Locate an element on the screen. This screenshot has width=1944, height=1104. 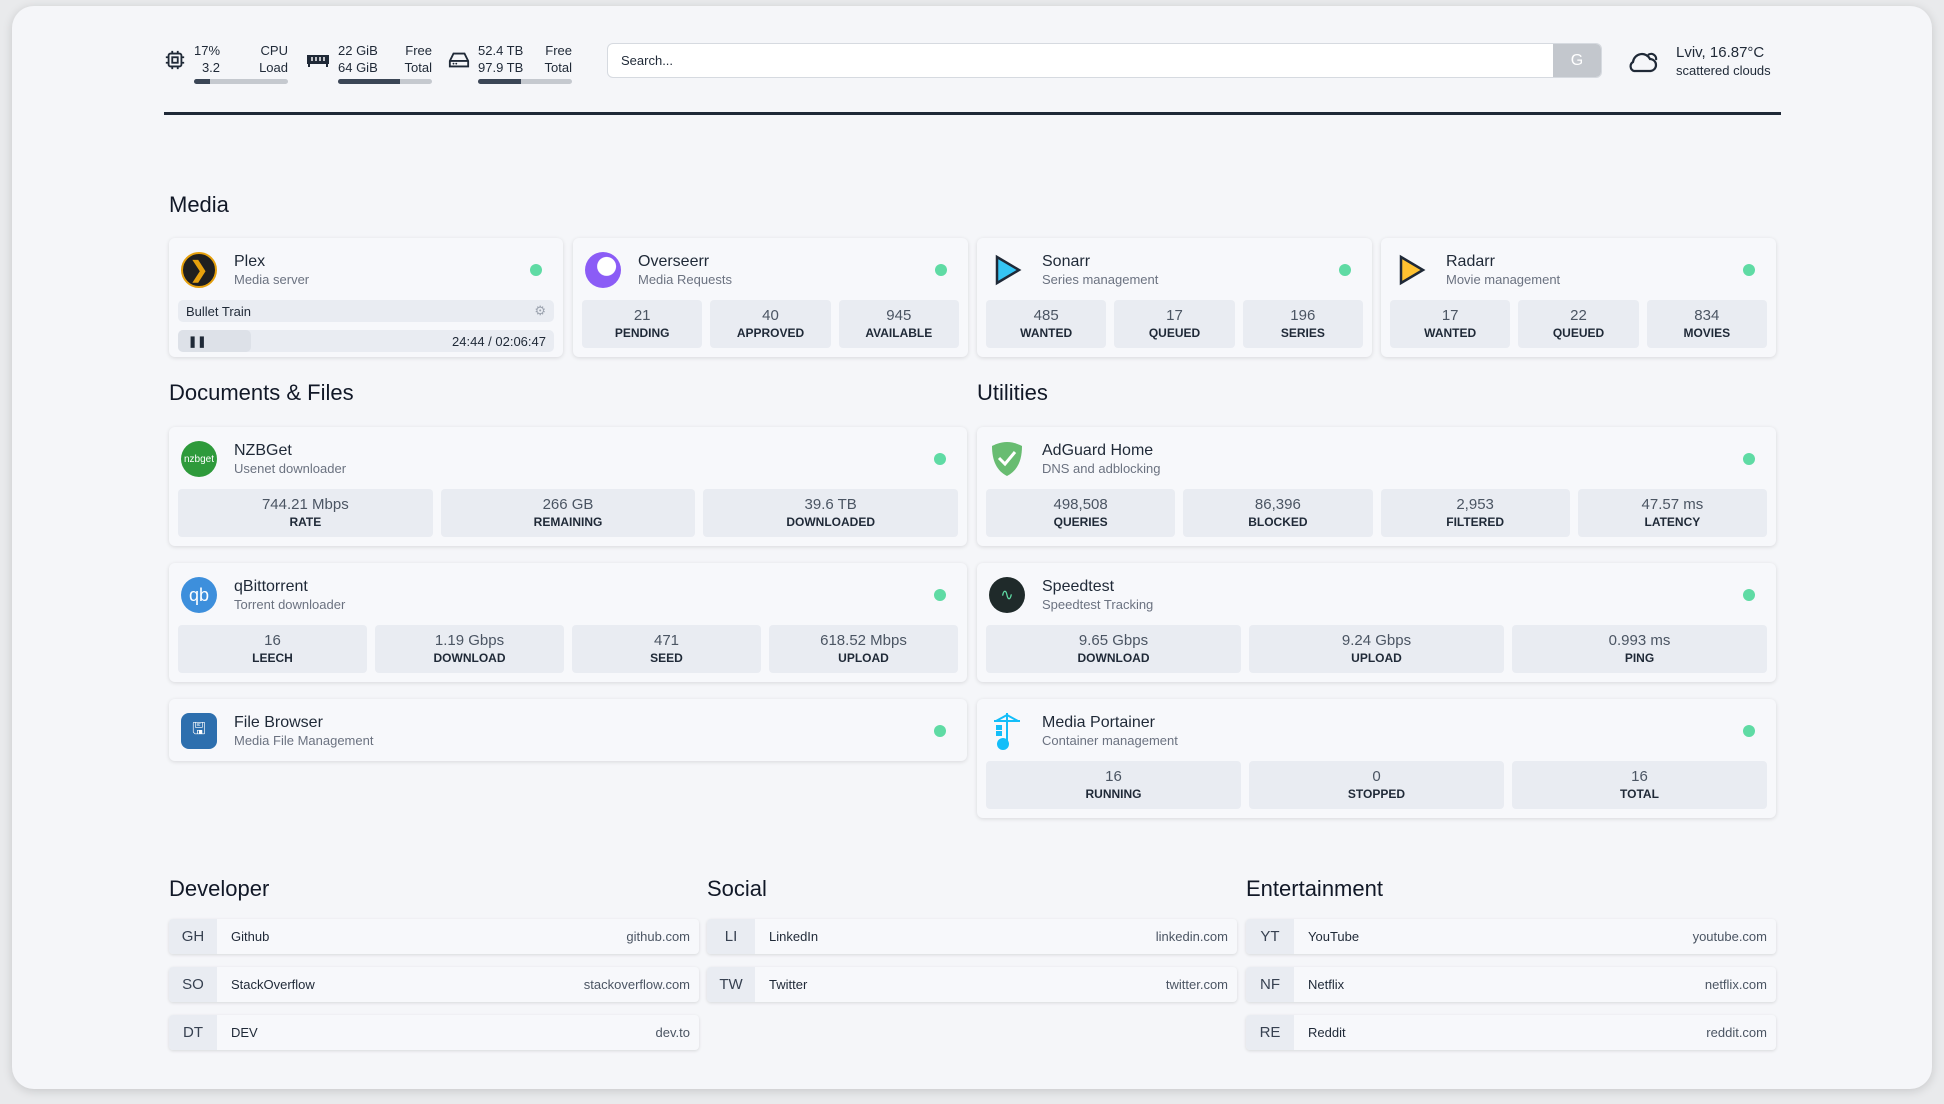
speedtest-logo-icon: ∿ is located at coordinates (1007, 595).